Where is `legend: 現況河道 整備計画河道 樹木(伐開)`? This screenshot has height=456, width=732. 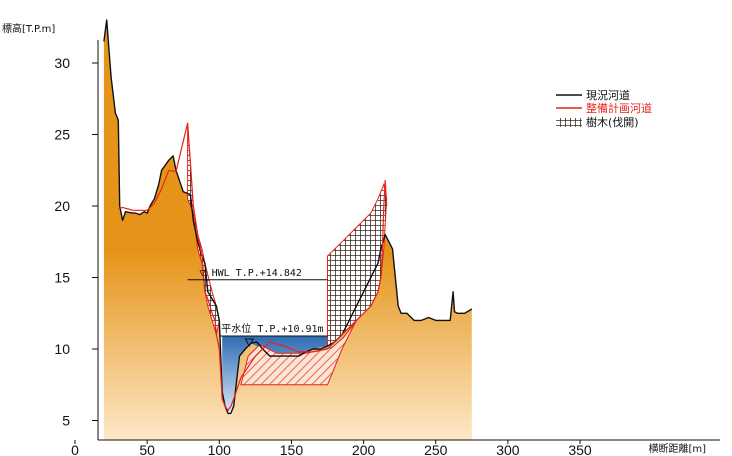
legend: 現況河道 整備計画河道 樹木(伐開) is located at coordinates (604, 108).